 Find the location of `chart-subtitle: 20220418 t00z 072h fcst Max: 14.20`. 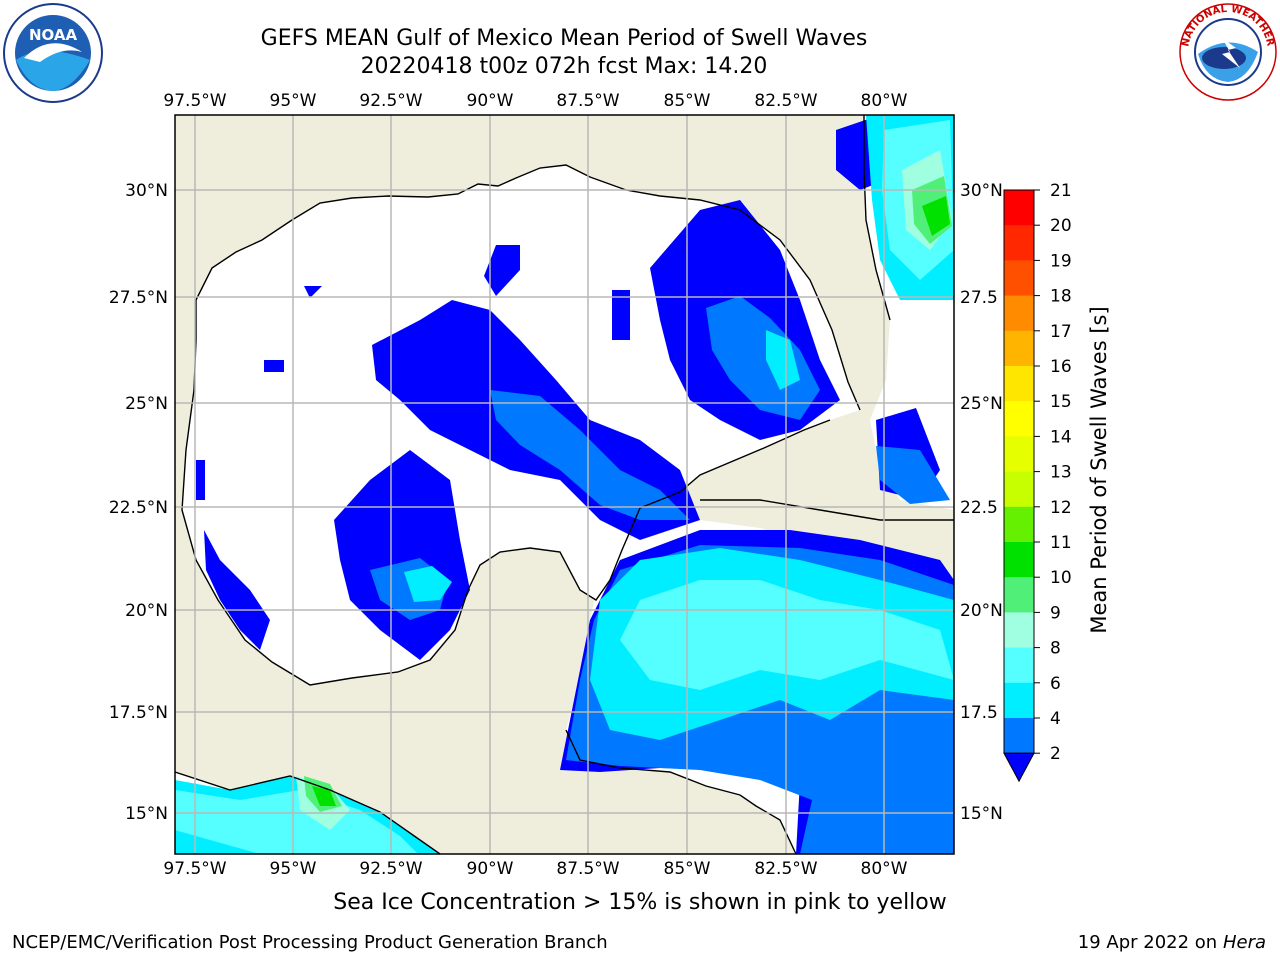

chart-subtitle: 20220418 t00z 072h fcst Max: 14.20 is located at coordinates (564, 66).